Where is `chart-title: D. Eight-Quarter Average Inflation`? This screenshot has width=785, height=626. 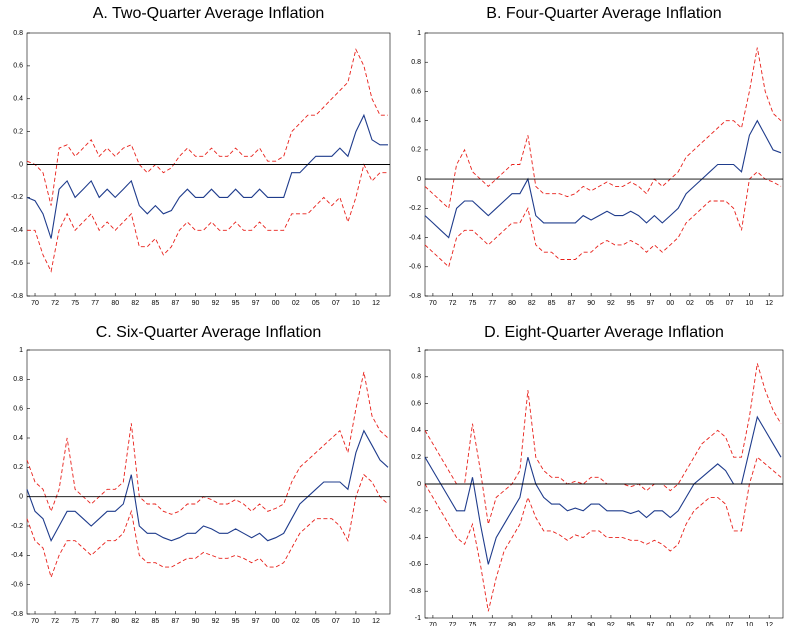
chart-title: D. Eight-Quarter Average Inflation is located at coordinates (604, 332).